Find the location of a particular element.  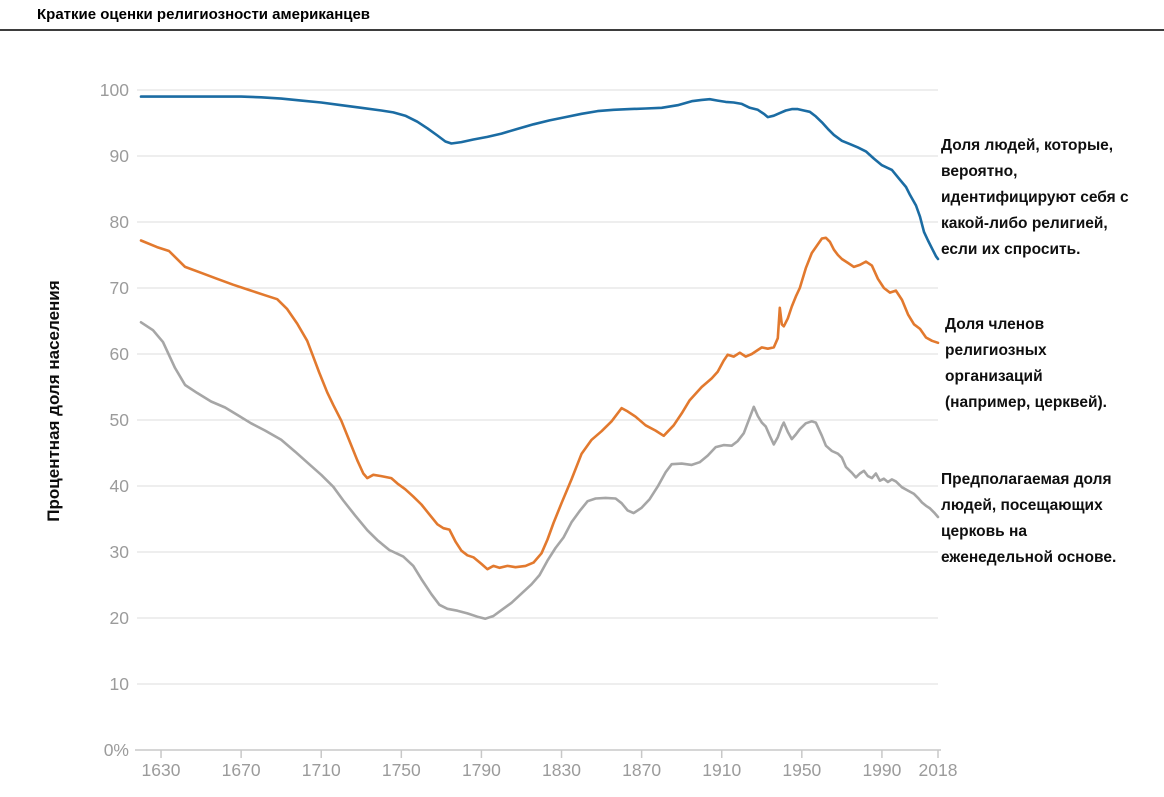

y-tick-label-90: 90 is located at coordinates (120, 156).